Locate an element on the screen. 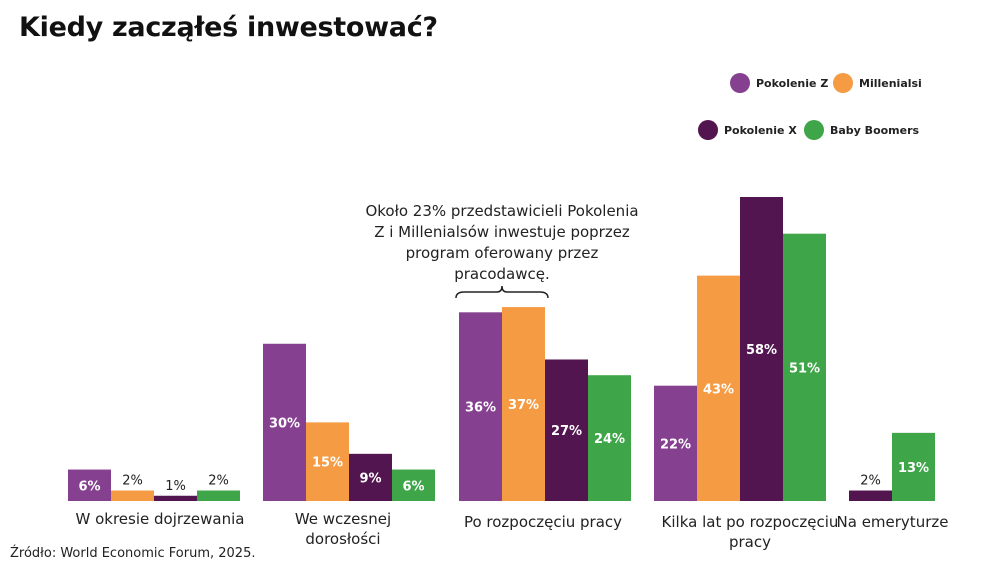 This screenshot has width=1000, height=568. data-label: 37% is located at coordinates (523, 405).